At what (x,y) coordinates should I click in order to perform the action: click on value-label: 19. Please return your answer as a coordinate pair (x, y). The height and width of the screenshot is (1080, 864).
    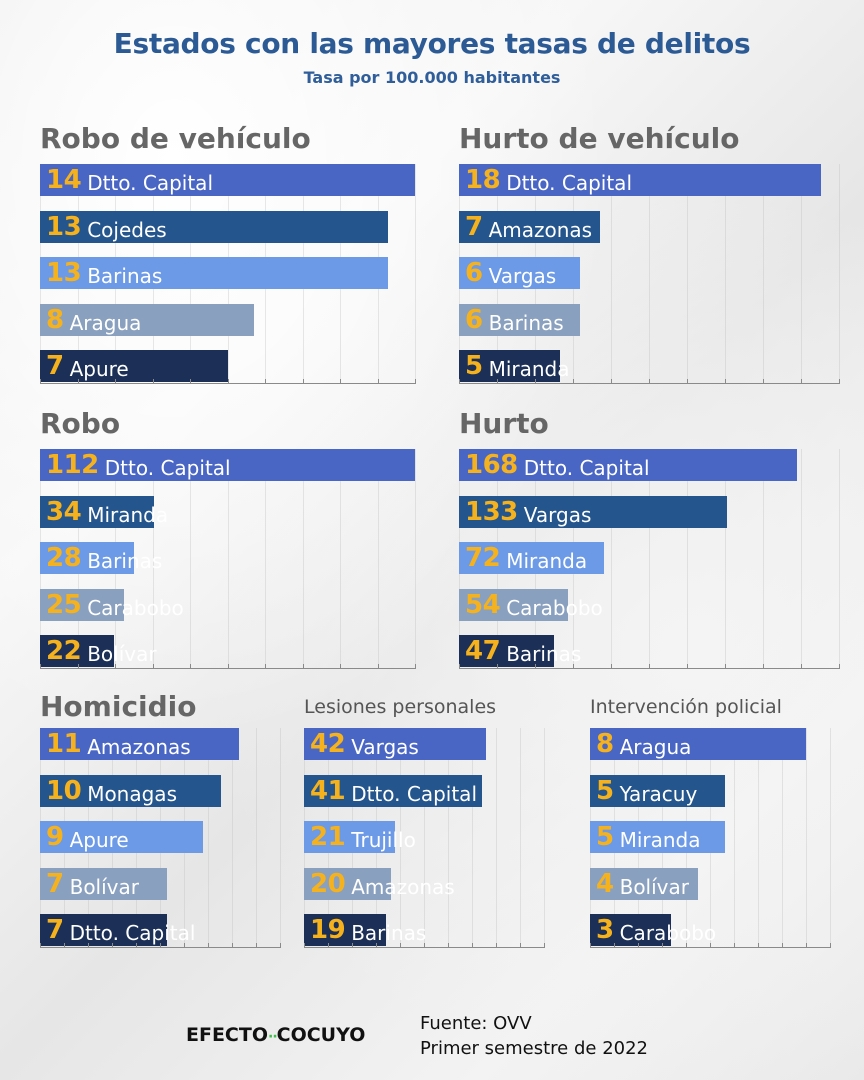
    Looking at the image, I should click on (328, 930).